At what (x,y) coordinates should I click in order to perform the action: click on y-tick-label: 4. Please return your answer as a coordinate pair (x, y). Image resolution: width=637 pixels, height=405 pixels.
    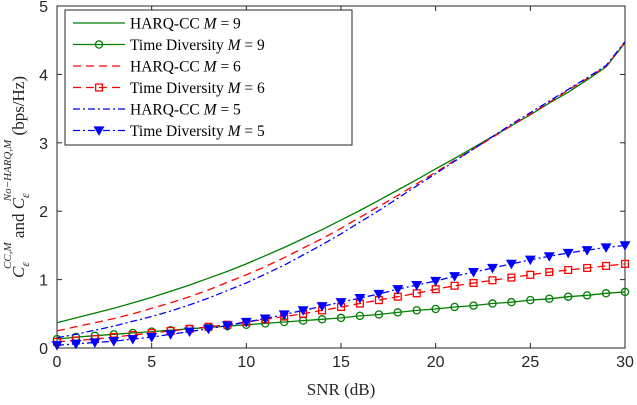
    Looking at the image, I should click on (43, 75).